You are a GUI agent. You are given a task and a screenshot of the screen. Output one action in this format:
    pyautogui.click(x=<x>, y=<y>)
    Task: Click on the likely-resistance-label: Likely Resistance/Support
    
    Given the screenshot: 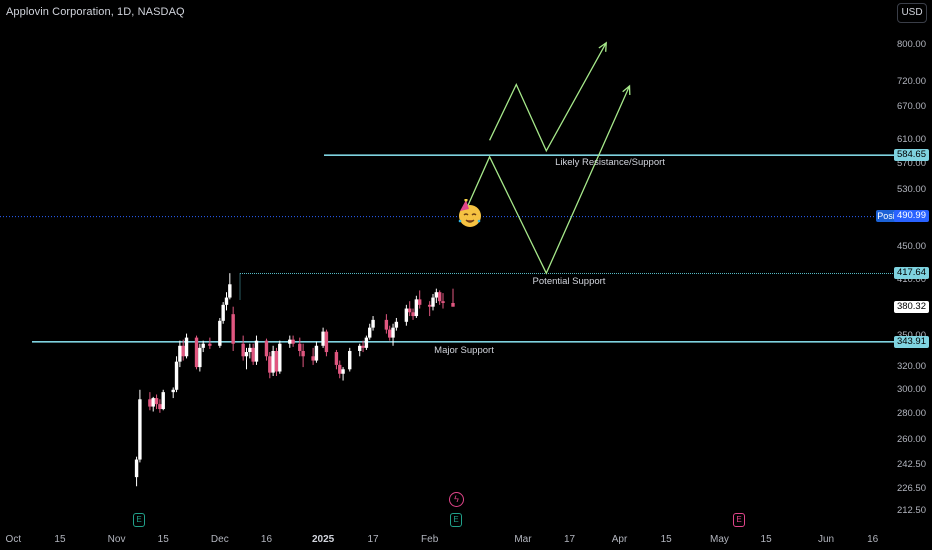 What is the action you would take?
    pyautogui.click(x=610, y=162)
    